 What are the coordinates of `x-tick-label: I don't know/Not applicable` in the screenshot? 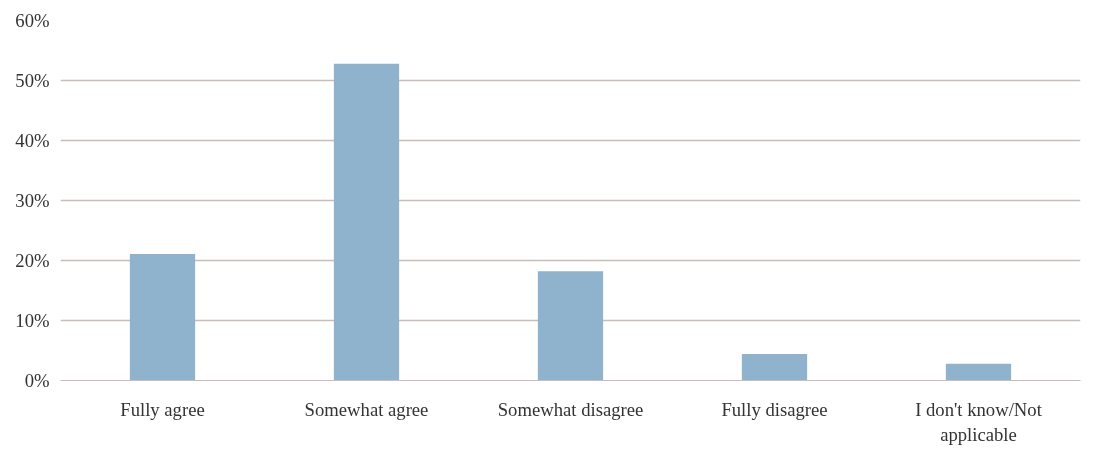 It's located at (979, 421).